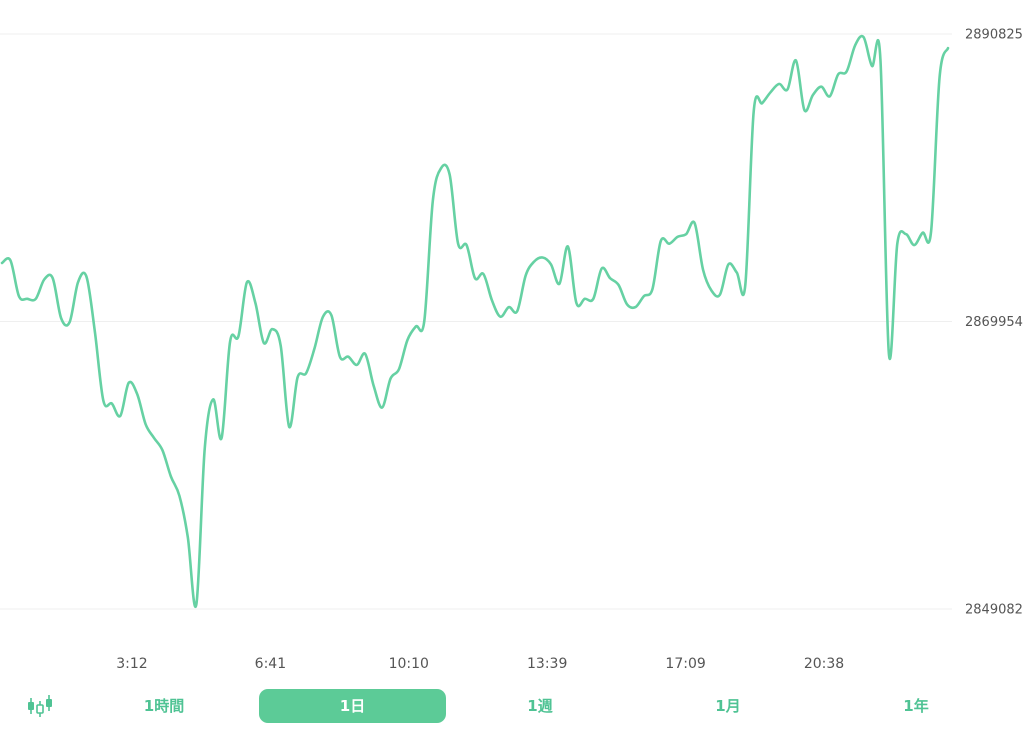 This screenshot has width=1024, height=732. Describe the element at coordinates (409, 664) in the screenshot. I see `x-axis-tick-label: 10:10` at that location.